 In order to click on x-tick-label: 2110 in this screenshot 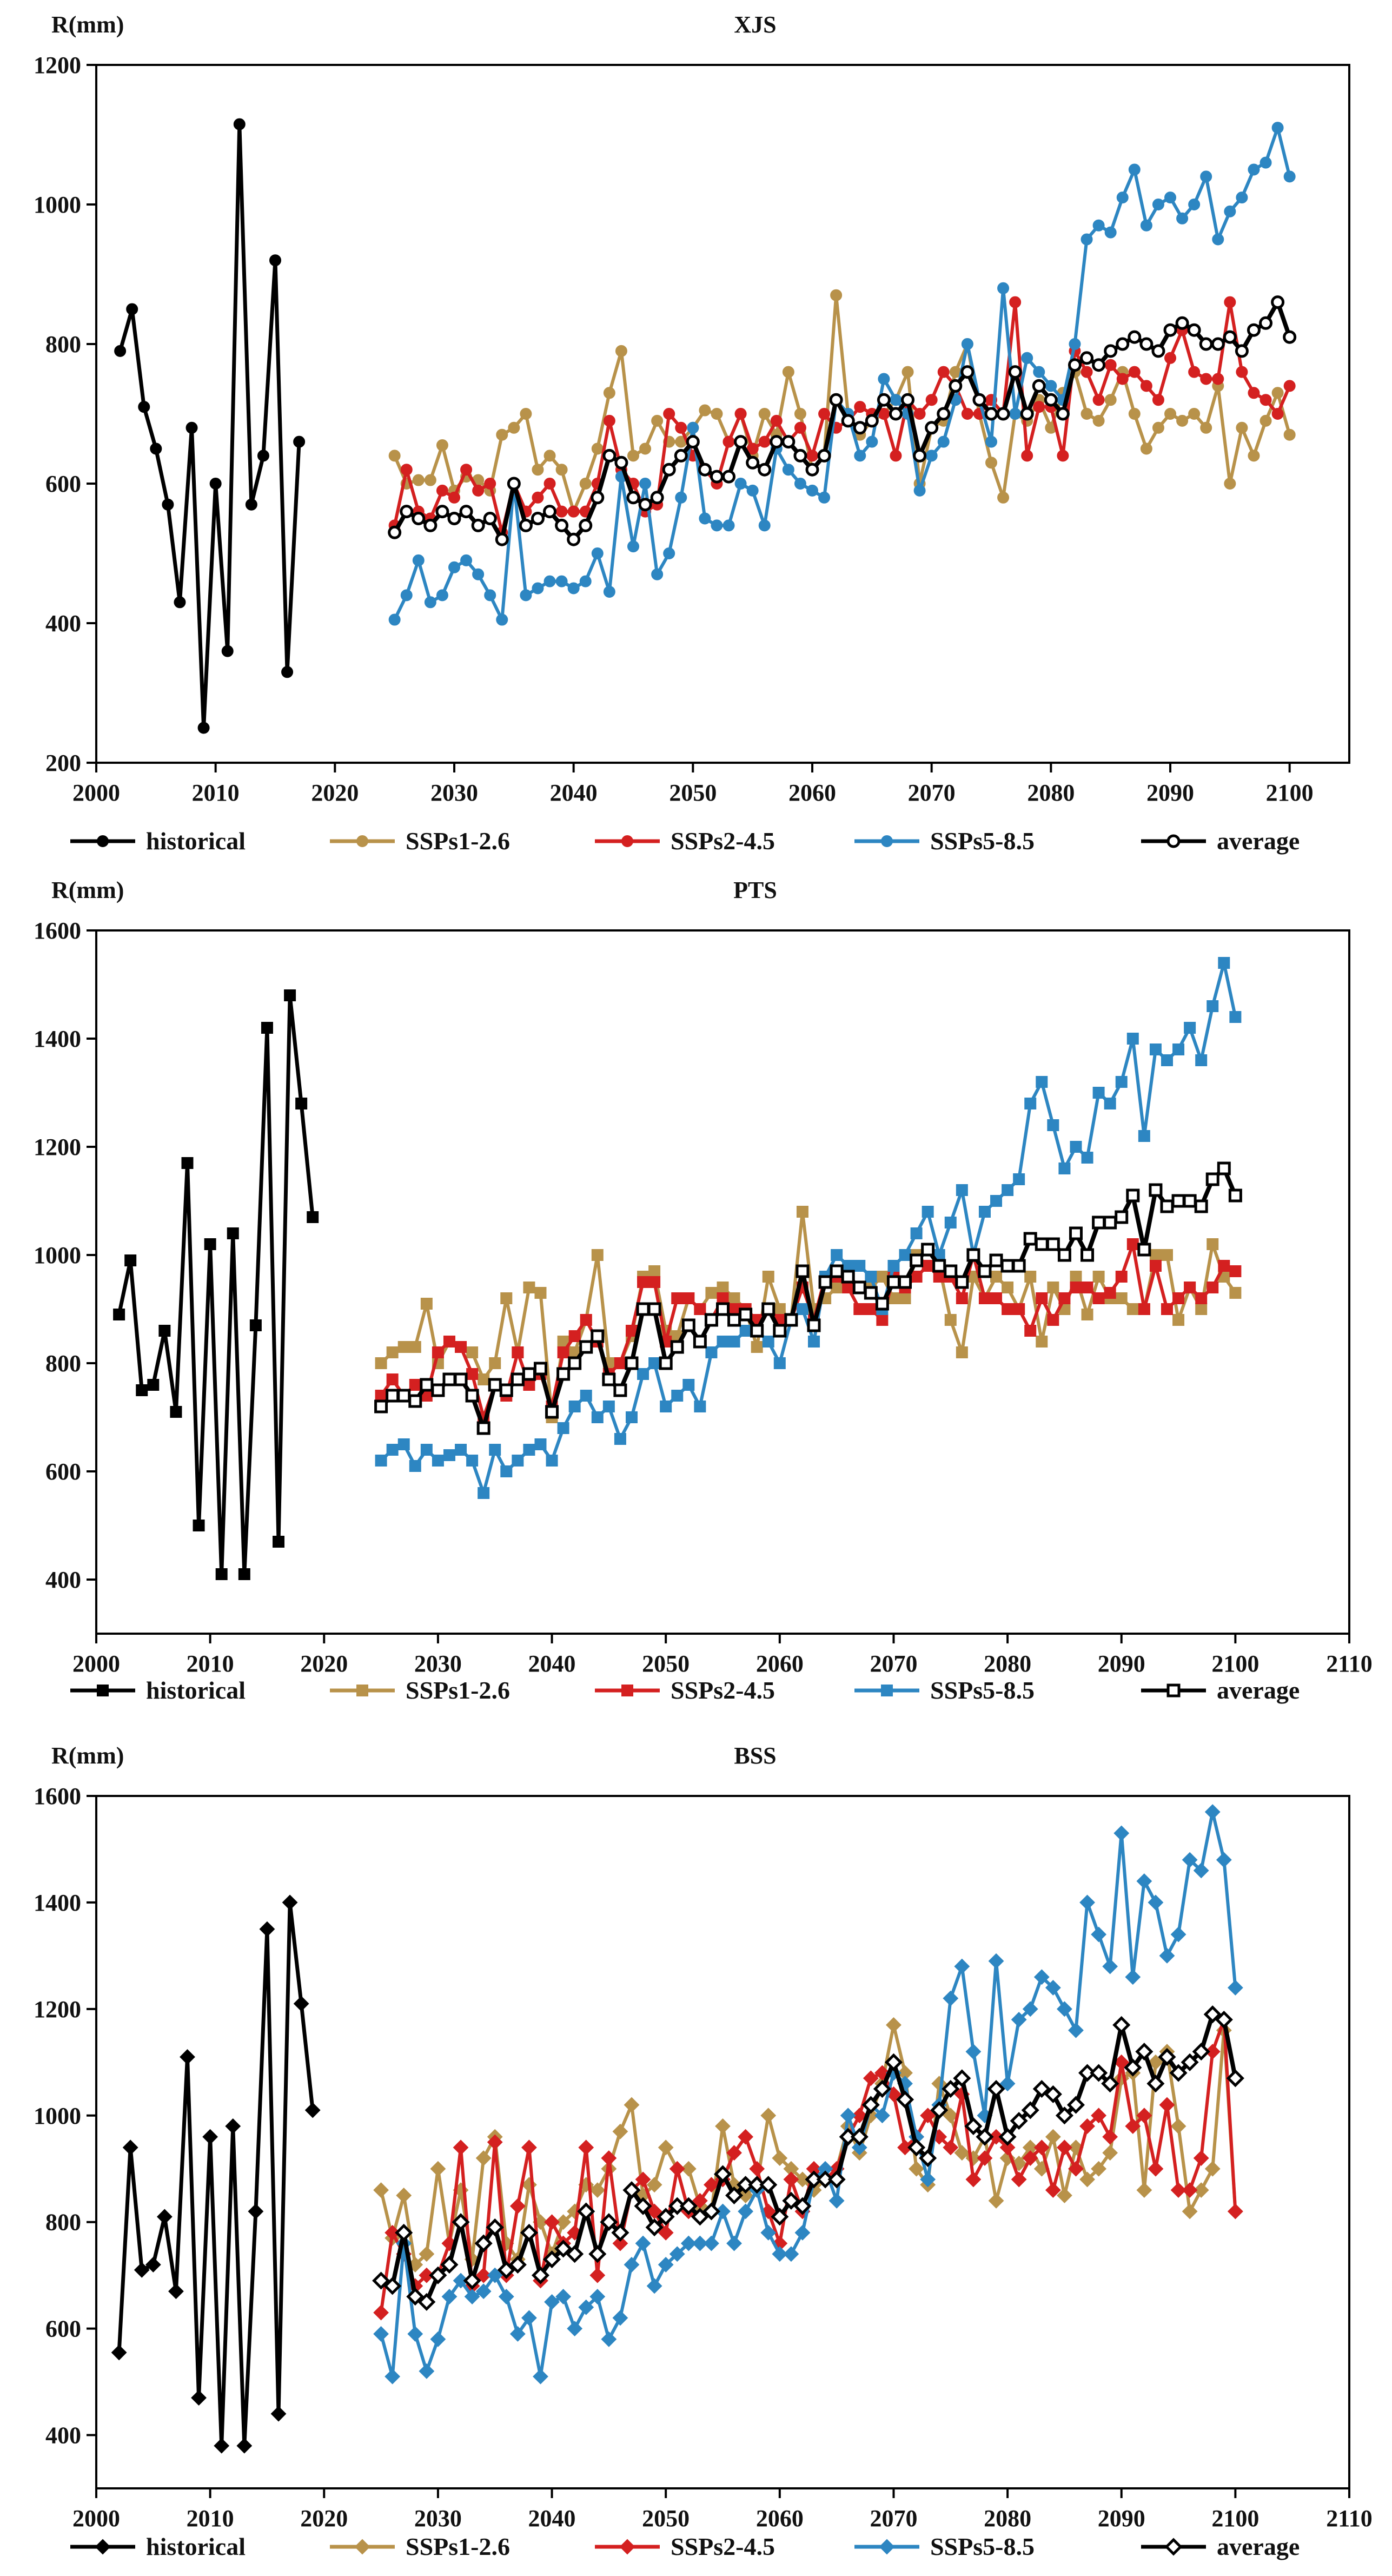, I will do `click(1349, 1663)`.